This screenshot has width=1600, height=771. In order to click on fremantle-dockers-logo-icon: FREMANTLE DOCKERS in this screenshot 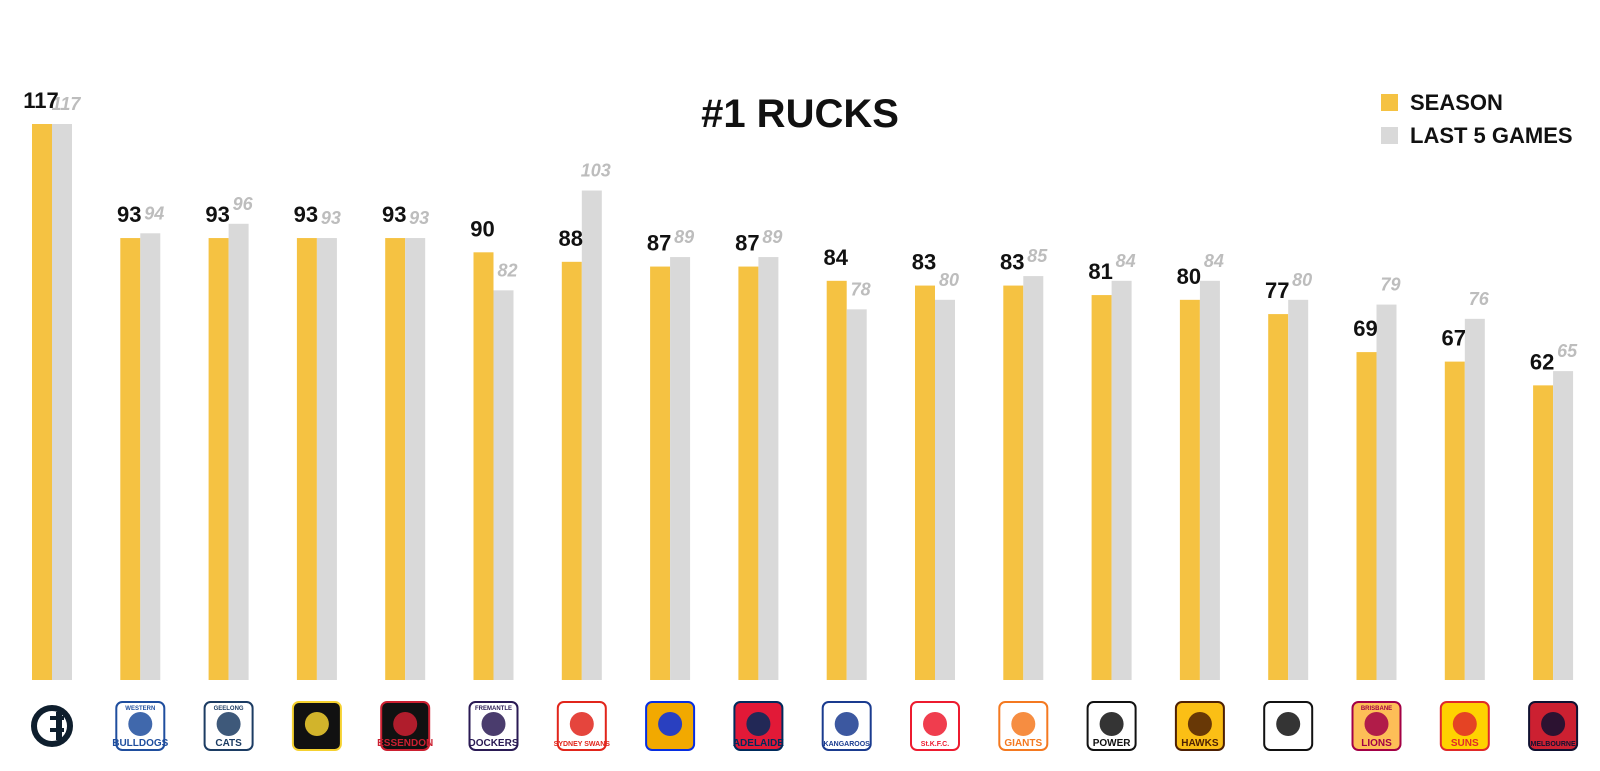, I will do `click(493, 726)`.